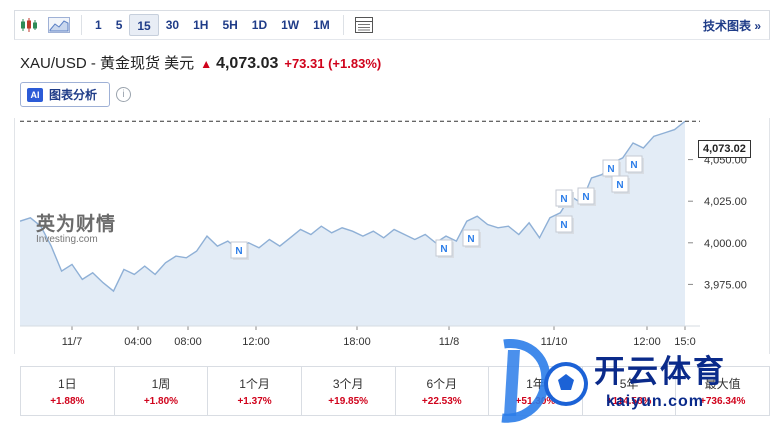 Image resolution: width=780 pixels, height=437 pixels. What do you see at coordinates (254, 401) in the screenshot?
I see `perf-value: +1.37%` at bounding box center [254, 401].